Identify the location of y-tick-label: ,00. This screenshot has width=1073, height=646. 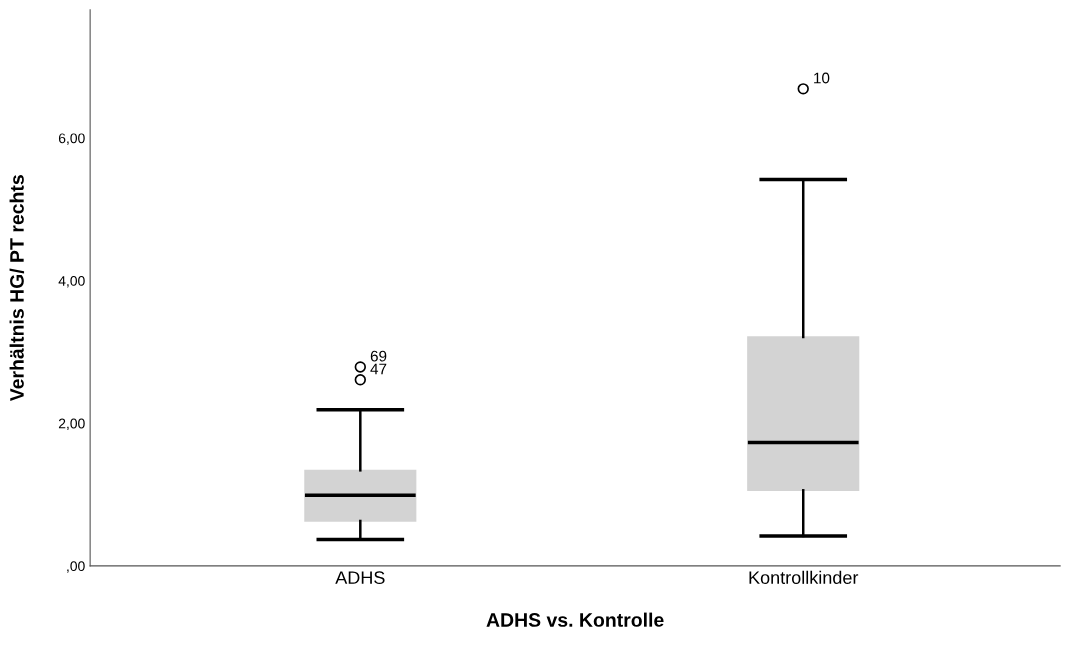
(76, 567).